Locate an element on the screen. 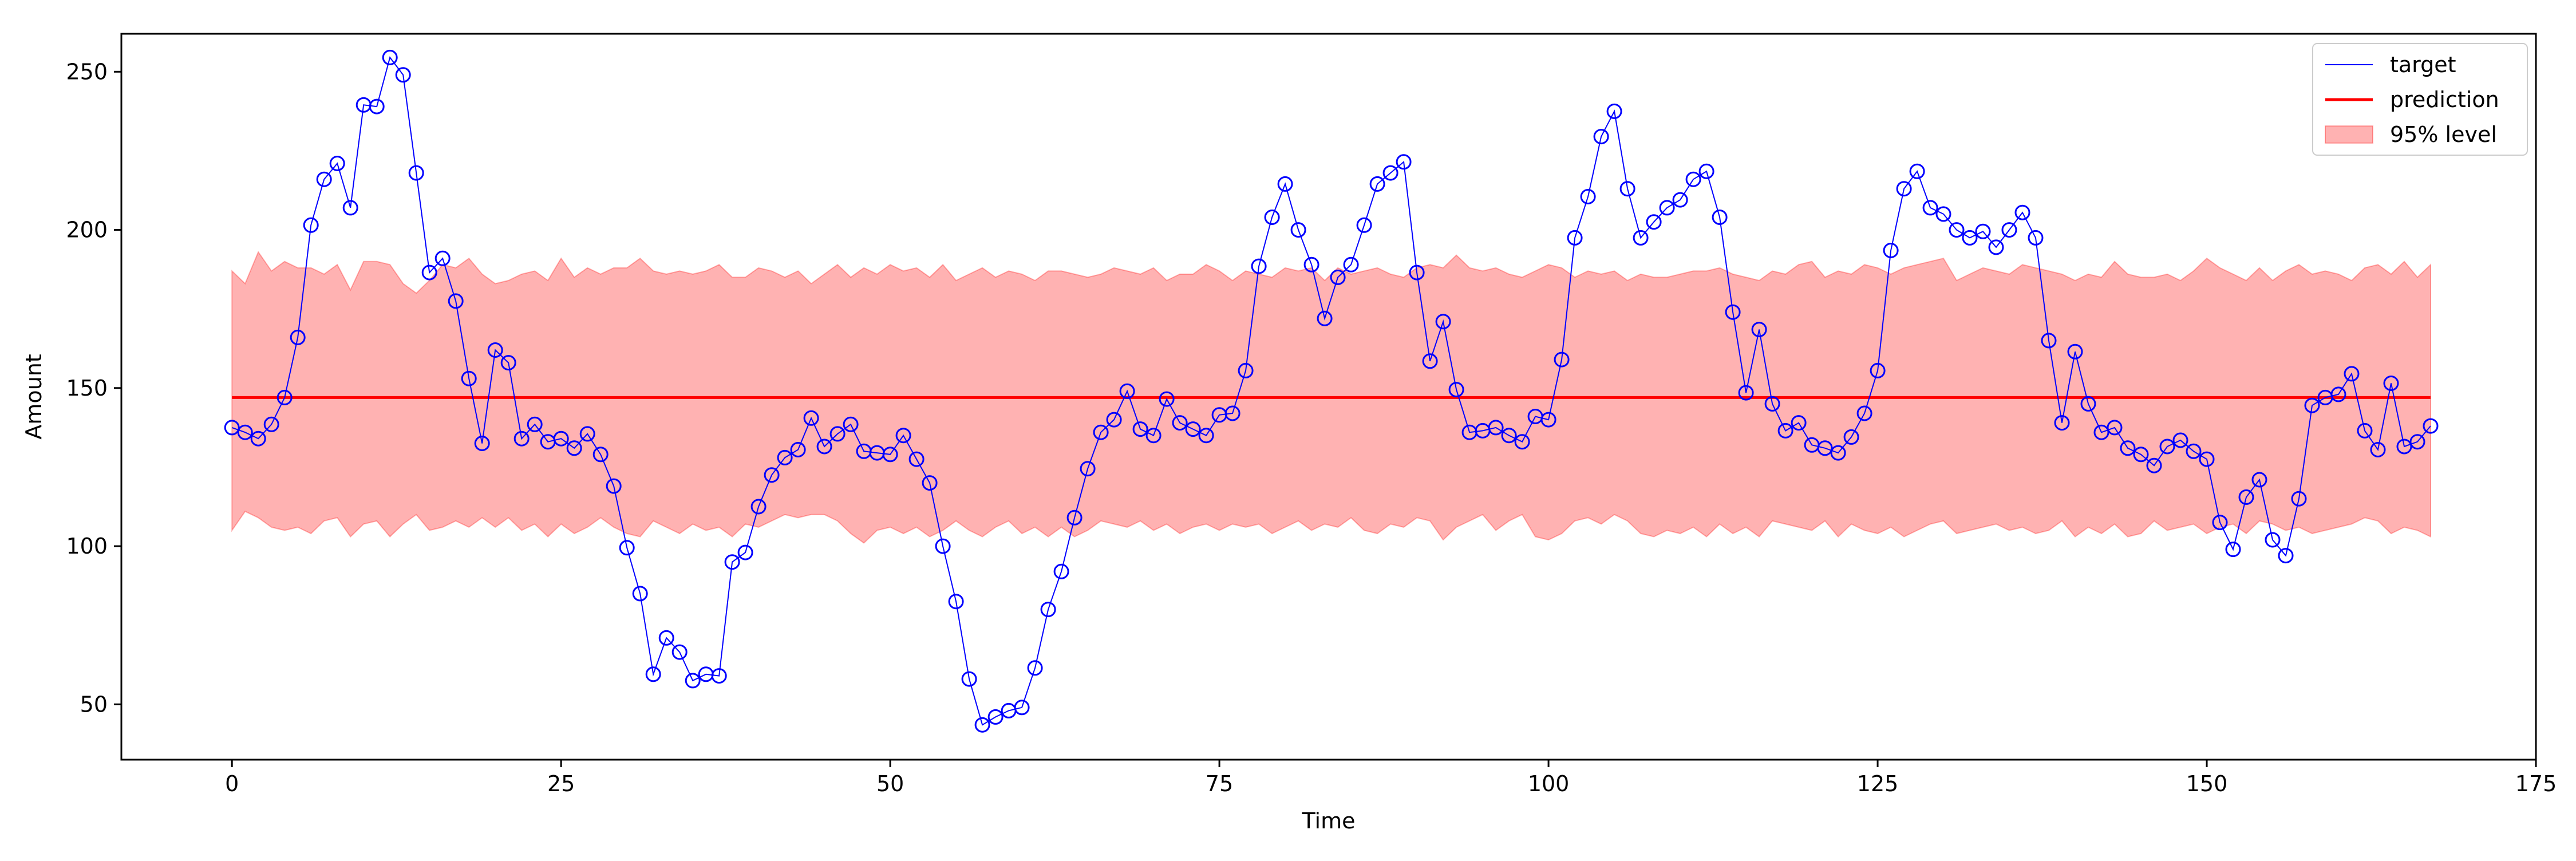 This screenshot has height=861, width=2576. x-tick-label: 50 is located at coordinates (890, 783).